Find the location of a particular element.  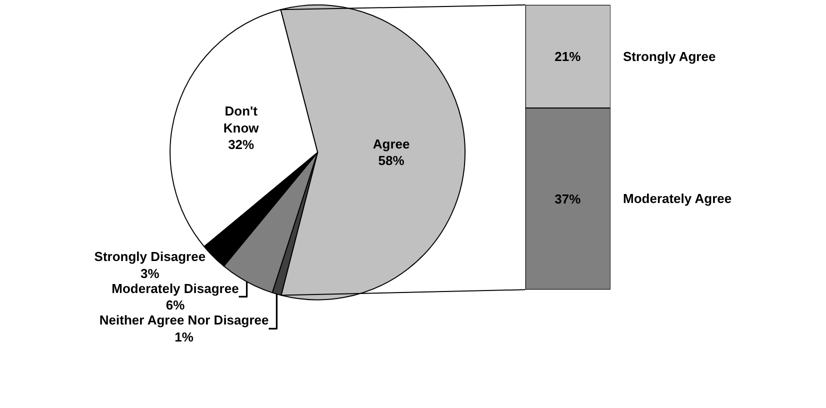

slice-label: Moderately Disagree is located at coordinates (175, 288).